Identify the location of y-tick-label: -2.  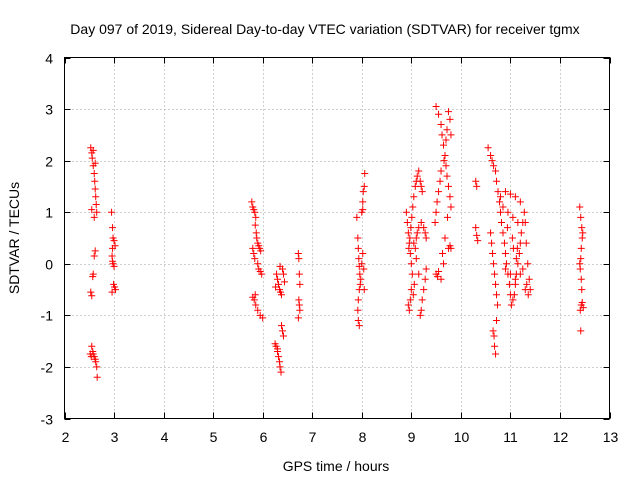
(47, 368).